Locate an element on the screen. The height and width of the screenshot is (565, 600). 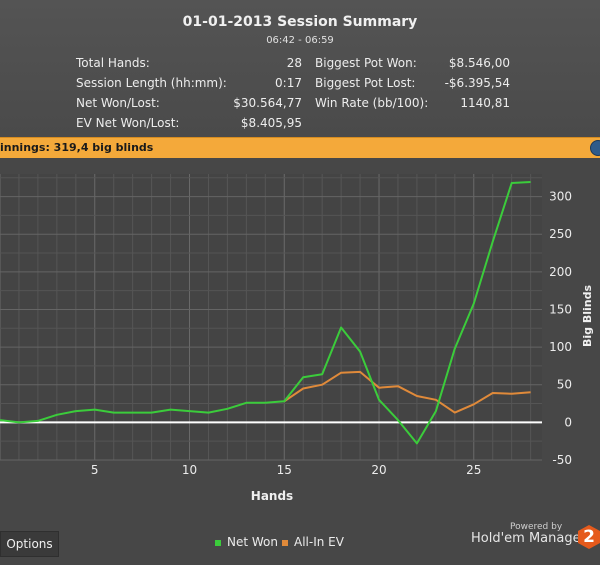
x-tick-label: 5 is located at coordinates (95, 470).